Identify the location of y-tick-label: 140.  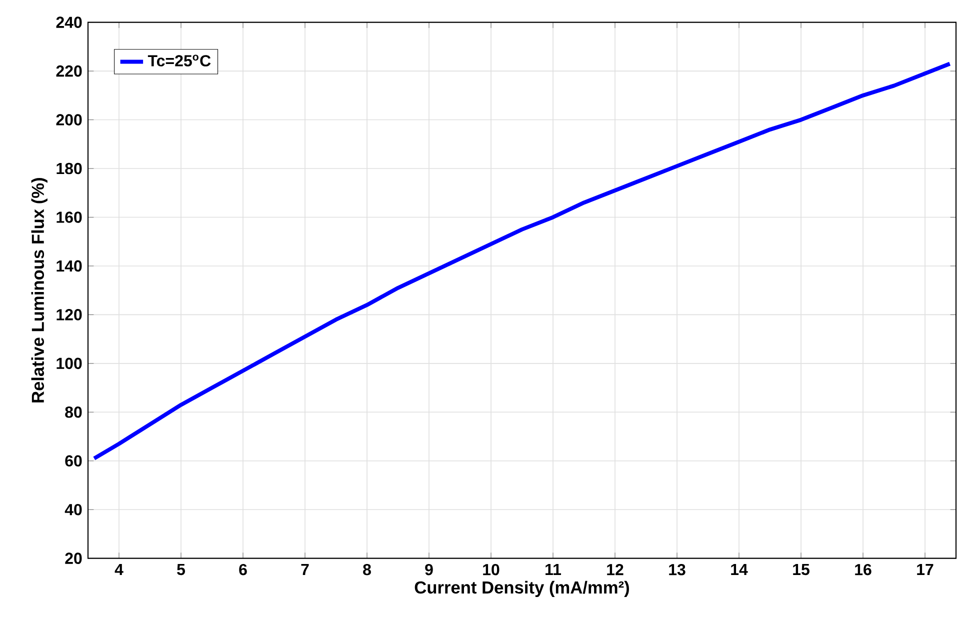
(69, 266).